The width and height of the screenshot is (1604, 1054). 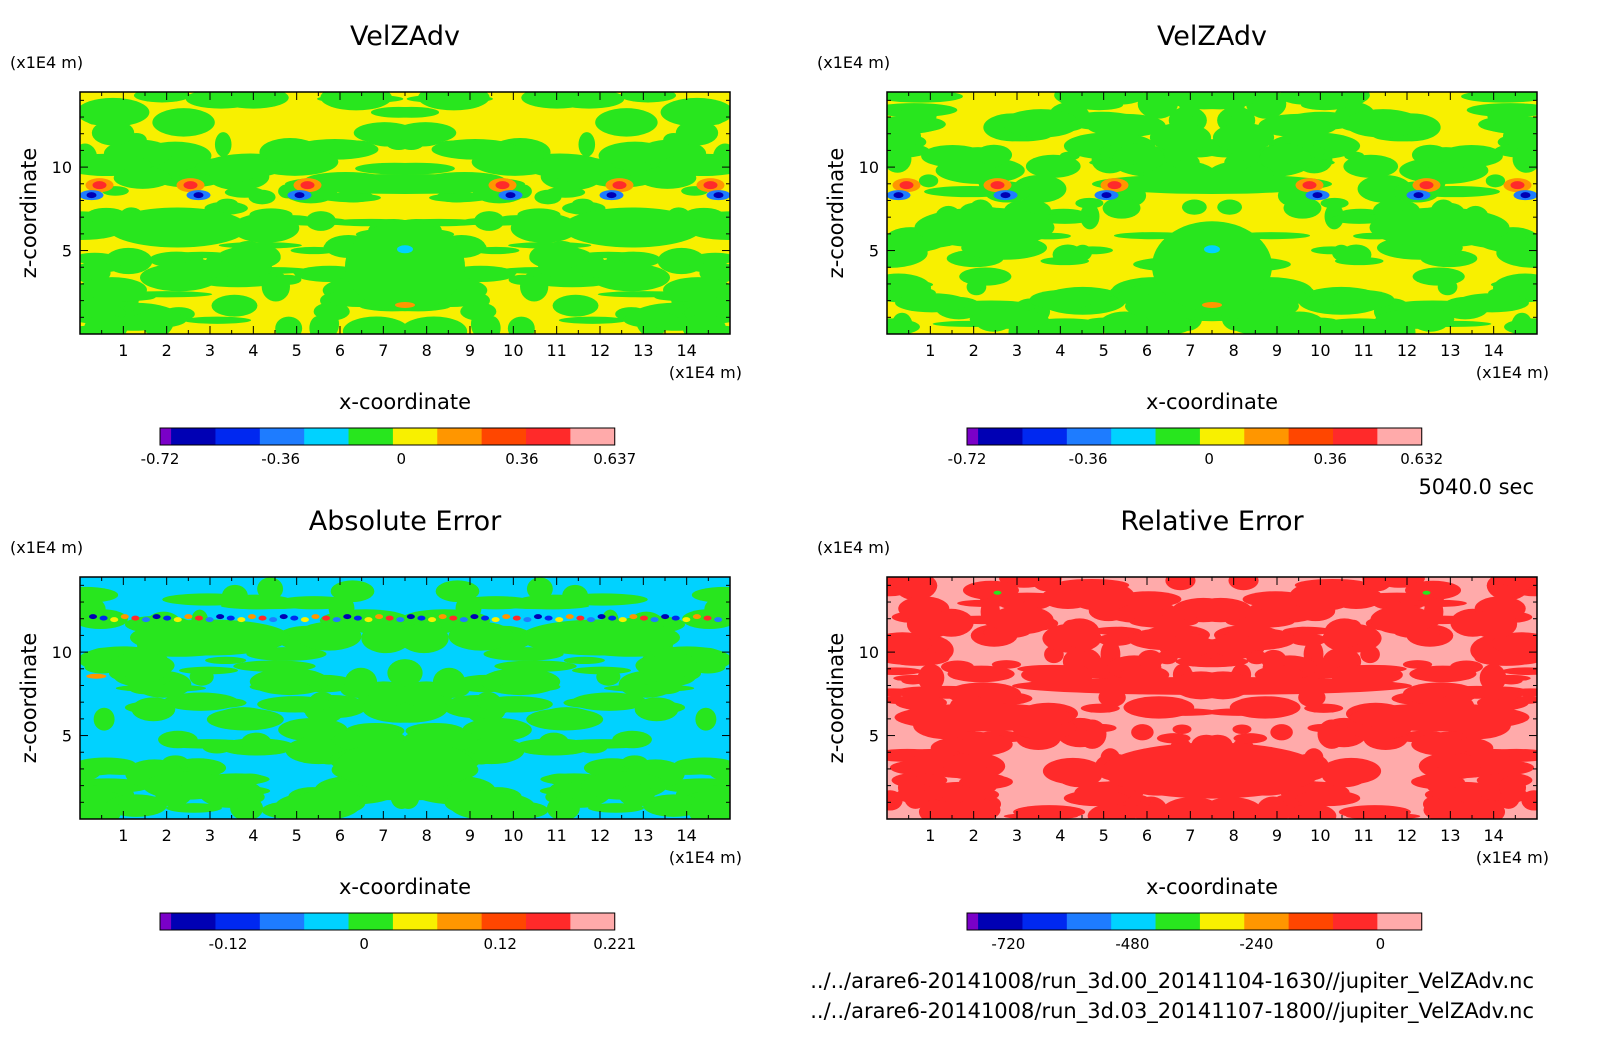 What do you see at coordinates (556, 835) in the screenshot?
I see `x-tick-label: 11` at bounding box center [556, 835].